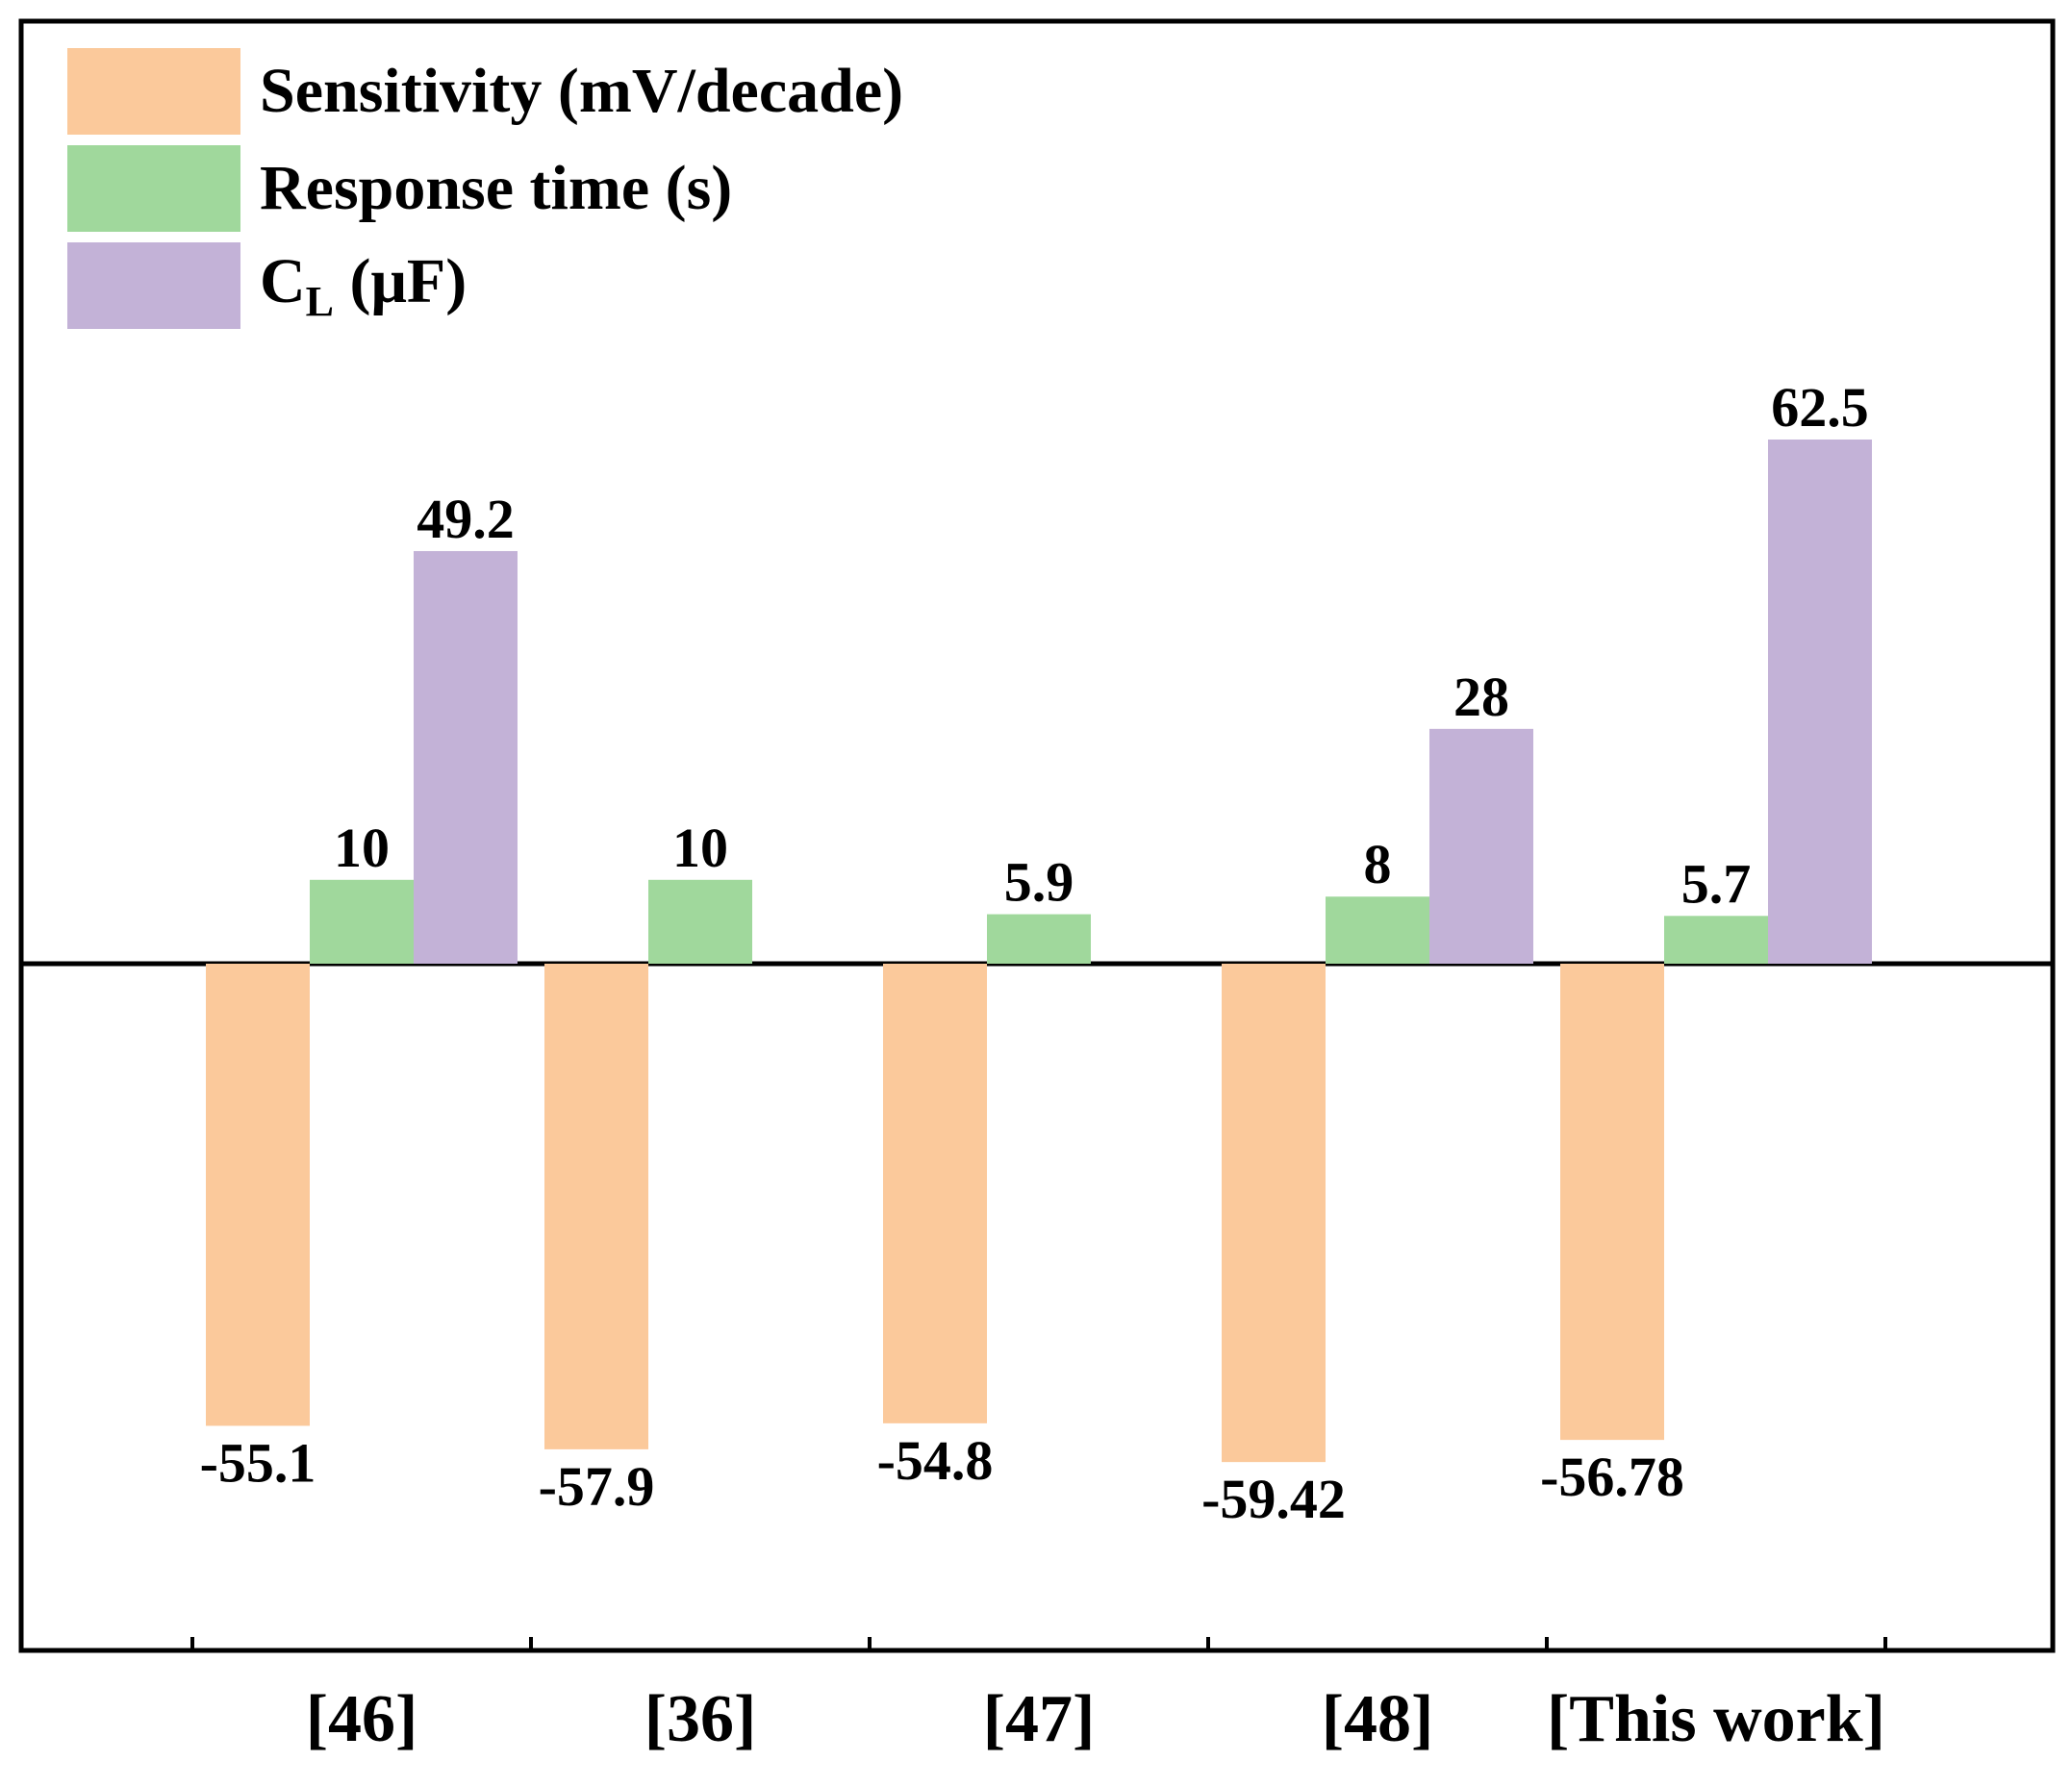 The image size is (2072, 1787). What do you see at coordinates (496, 188) in the screenshot?
I see `legend-label-response-time: Response time (s)` at bounding box center [496, 188].